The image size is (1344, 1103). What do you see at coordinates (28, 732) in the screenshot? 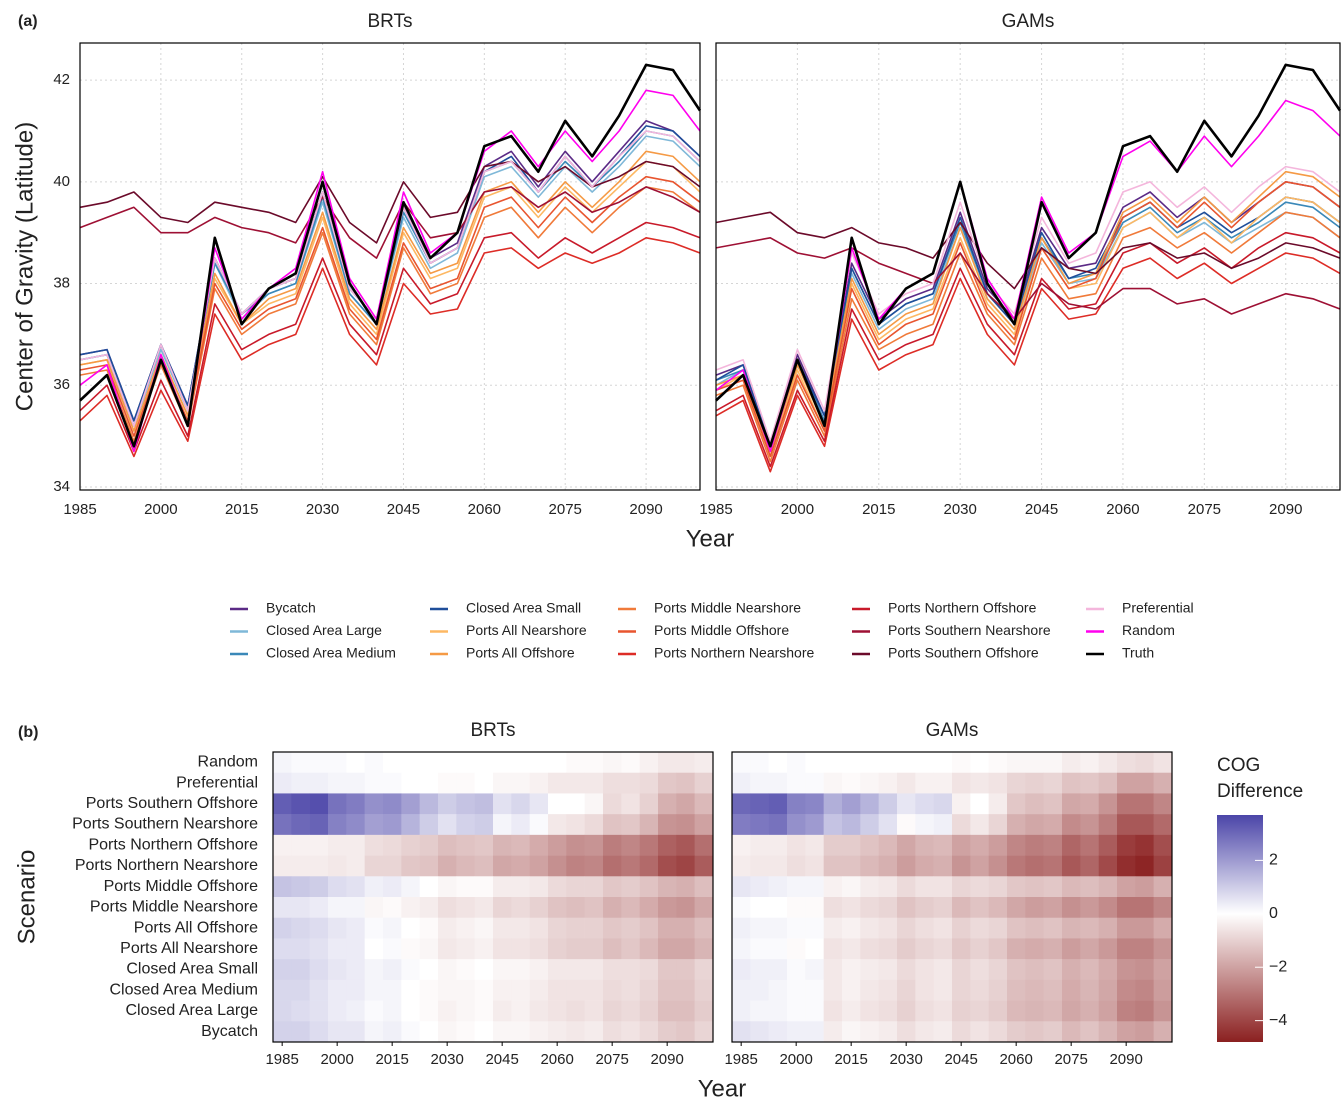
I see `panel-label: (b)` at bounding box center [28, 732].